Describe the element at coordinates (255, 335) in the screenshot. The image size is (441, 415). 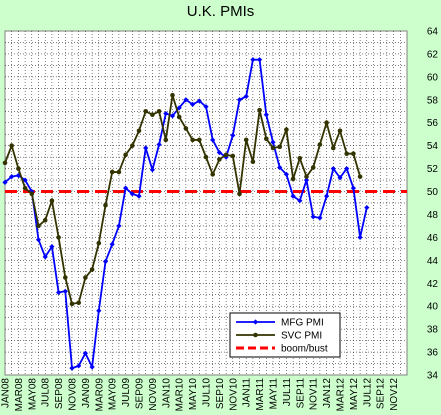
I see `legend-marker-svc-pmi` at that location.